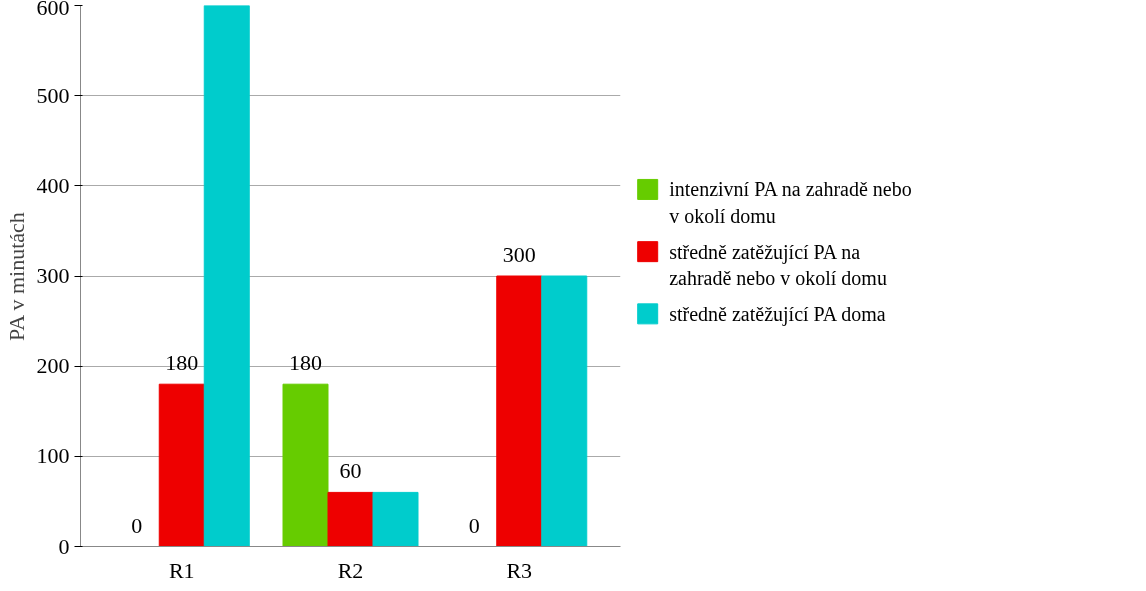 Image resolution: width=1146 pixels, height=591 pixels. I want to click on y-tick-label: 400, so click(53, 185).